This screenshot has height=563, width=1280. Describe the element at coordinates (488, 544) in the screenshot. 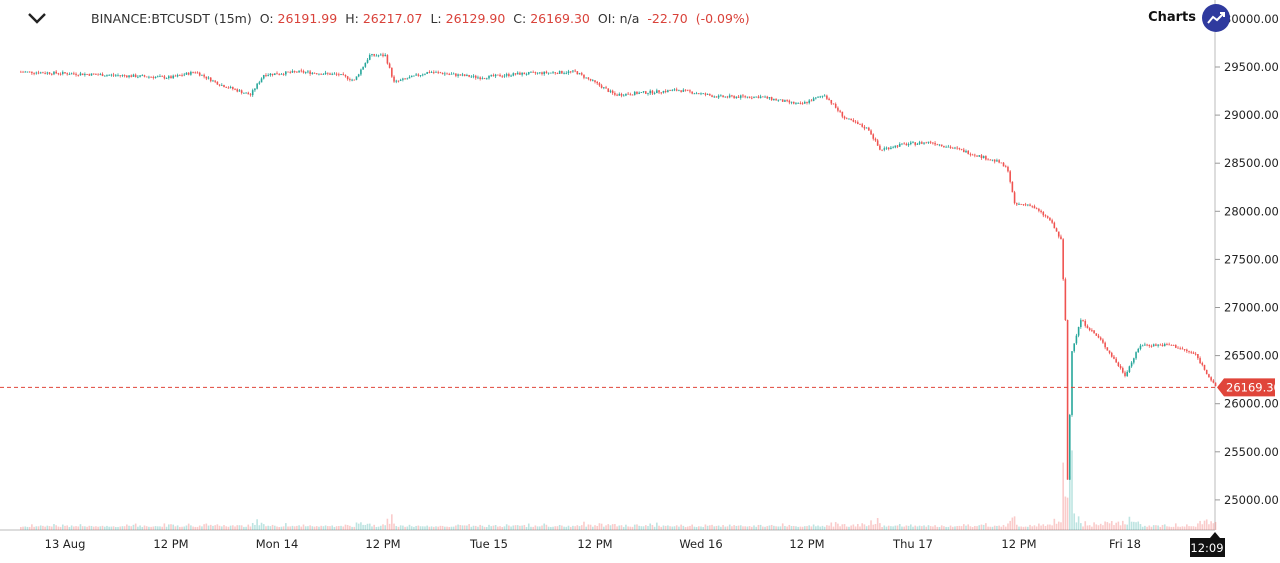

I see `time-tick-label: Tue 15` at that location.